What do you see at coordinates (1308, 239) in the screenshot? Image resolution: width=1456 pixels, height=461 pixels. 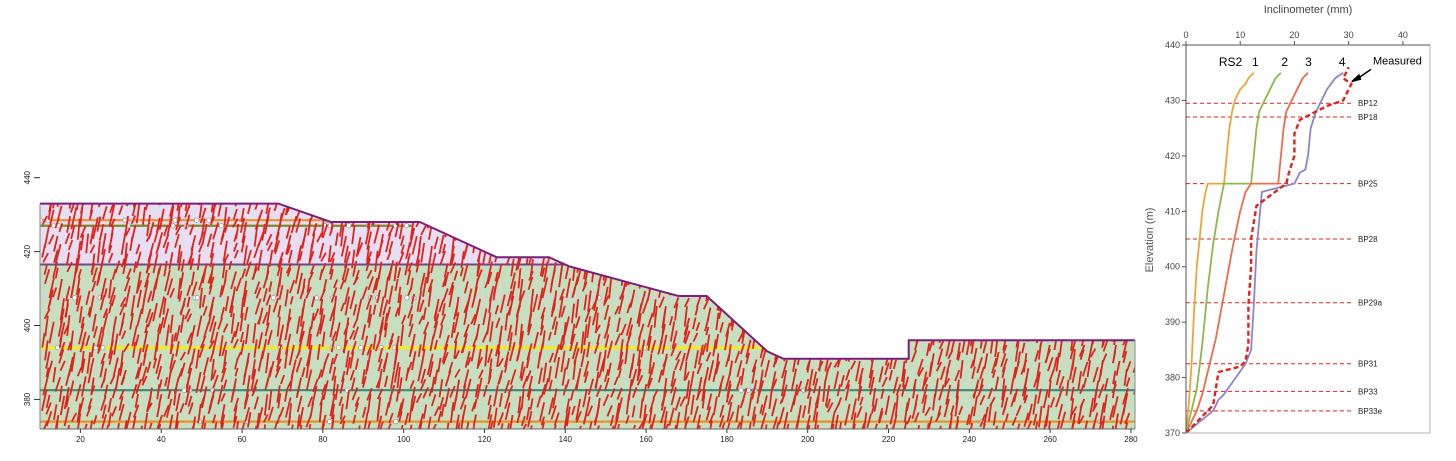 I see `plot-frame` at bounding box center [1308, 239].